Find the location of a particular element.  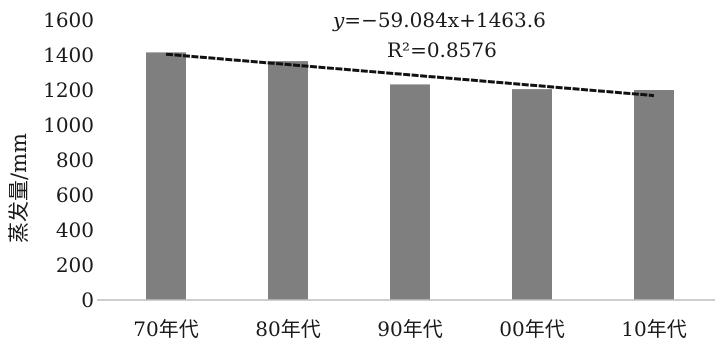

y-axis-label: 蒸发量/mm is located at coordinates (19, 188).